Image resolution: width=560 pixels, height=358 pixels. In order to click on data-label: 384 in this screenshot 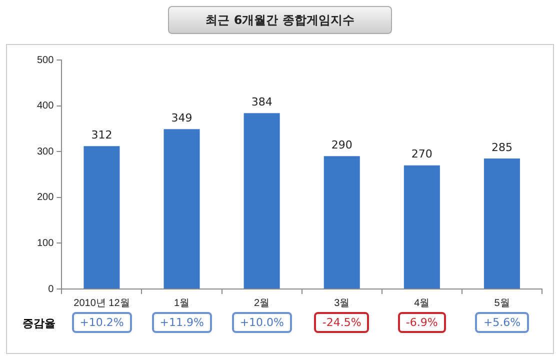, I will do `click(261, 101)`.